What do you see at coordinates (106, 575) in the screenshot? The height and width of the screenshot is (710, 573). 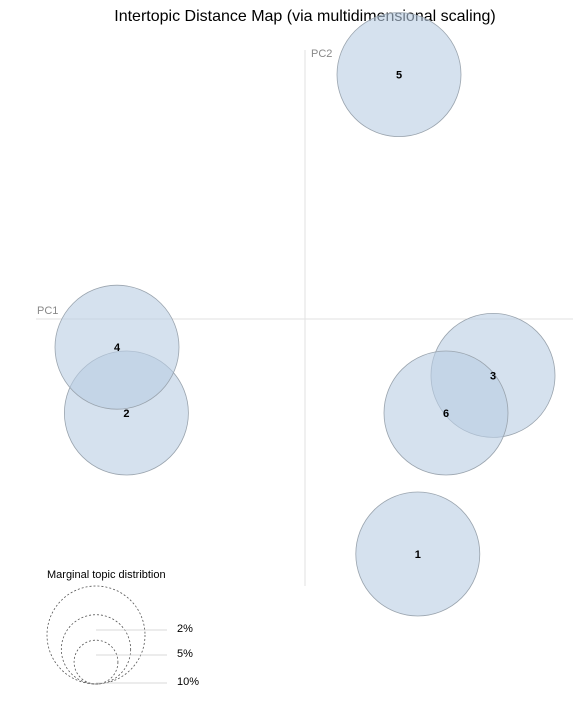 I see `size-legend-title: Marginal topic distribtion` at bounding box center [106, 575].